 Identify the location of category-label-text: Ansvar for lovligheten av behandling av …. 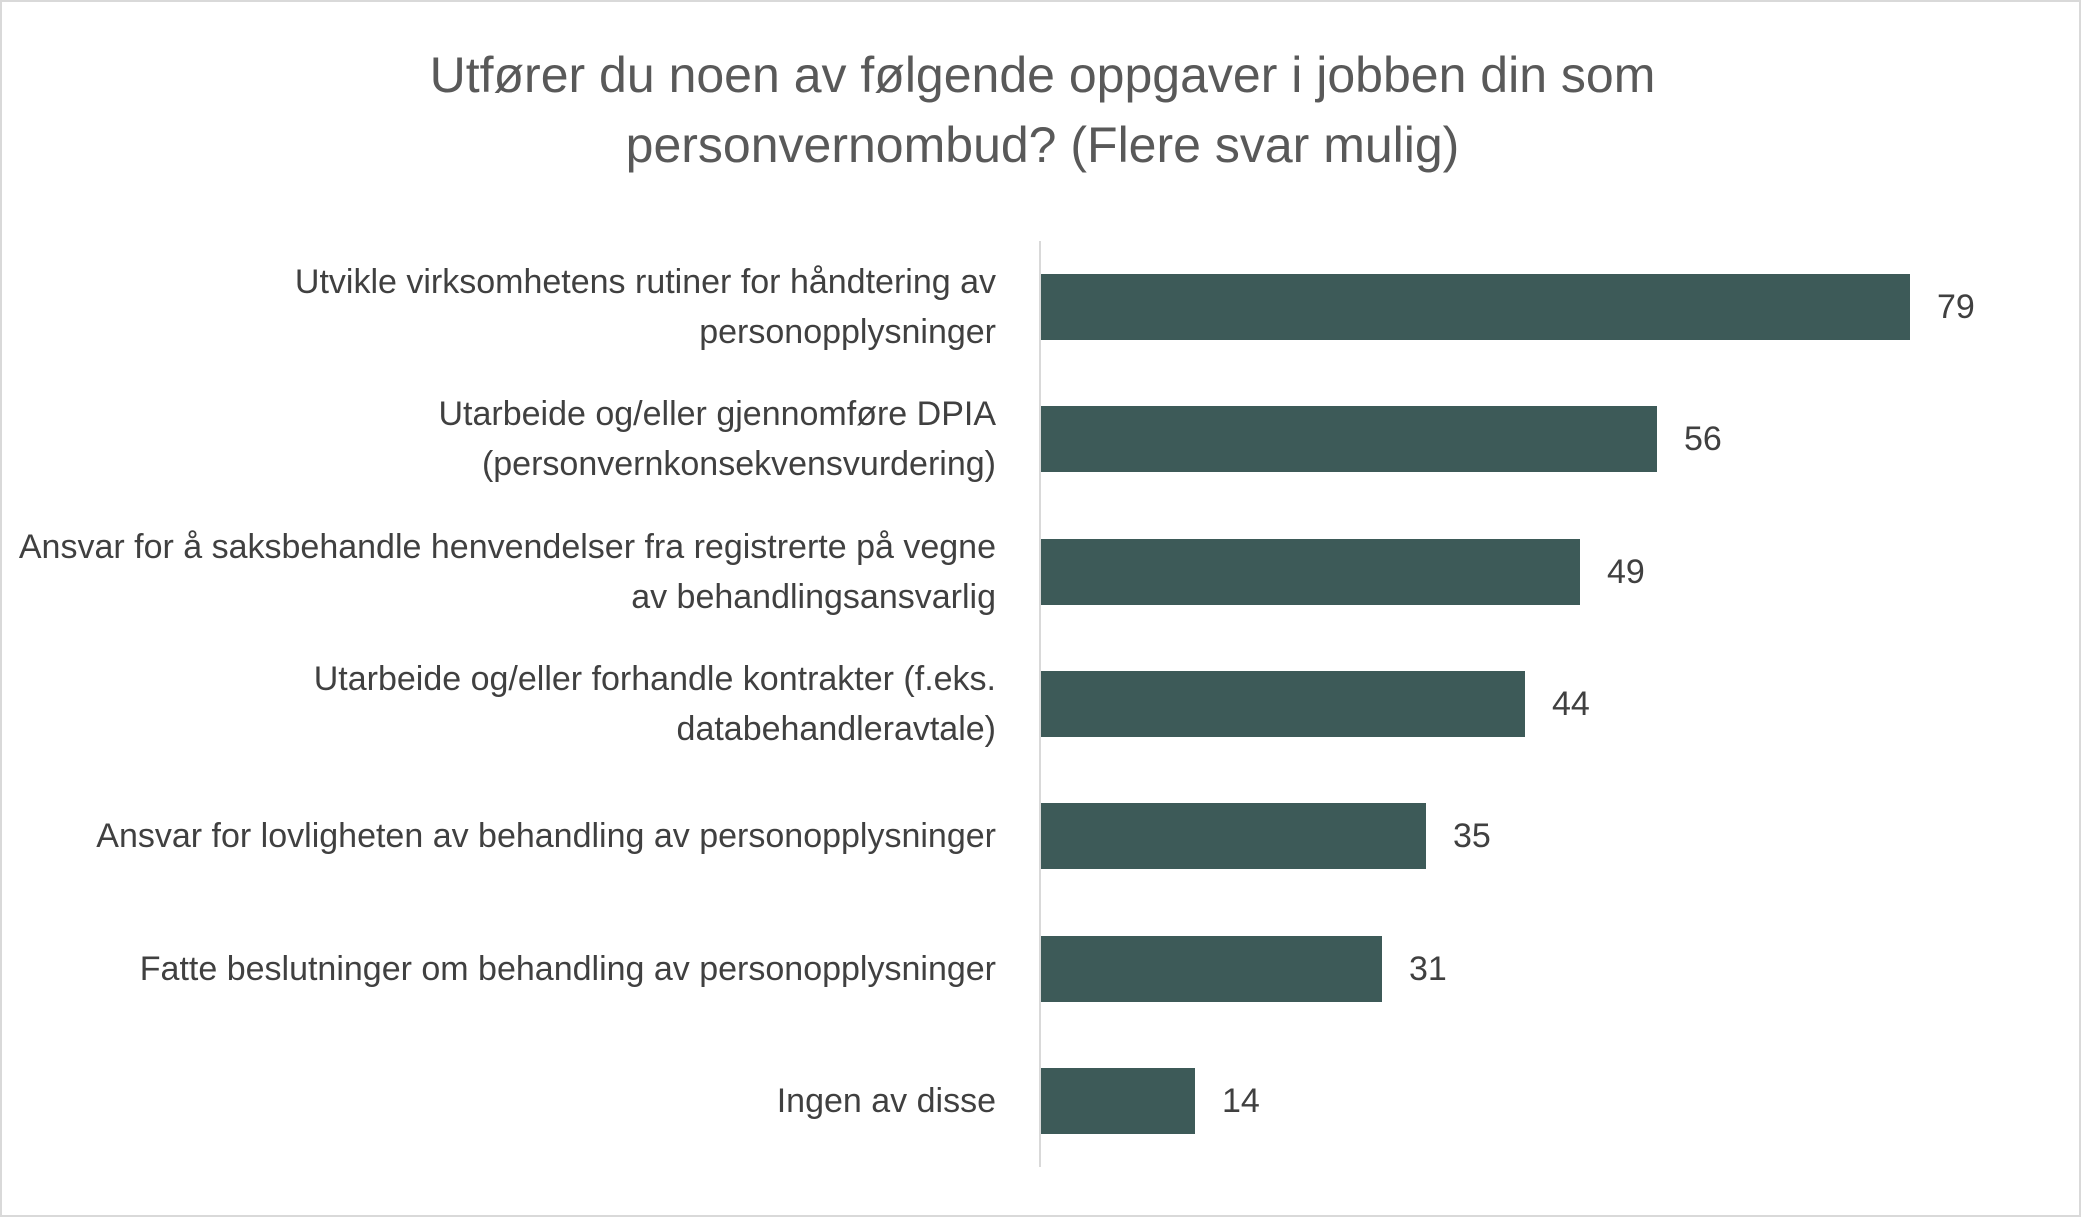
(546, 836).